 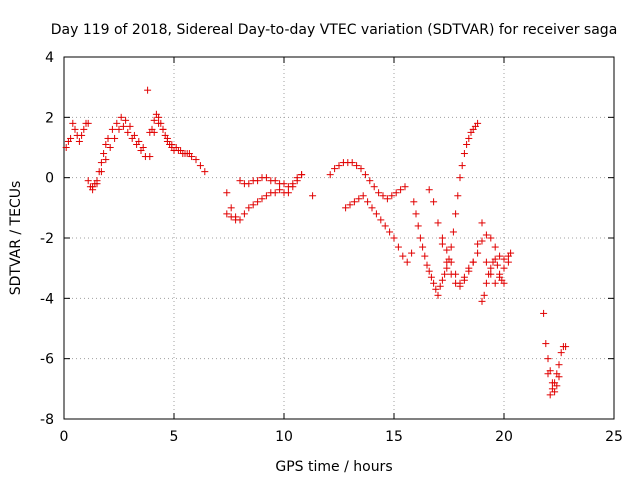 What do you see at coordinates (64, 437) in the screenshot?
I see `x-tick-label: 0` at bounding box center [64, 437].